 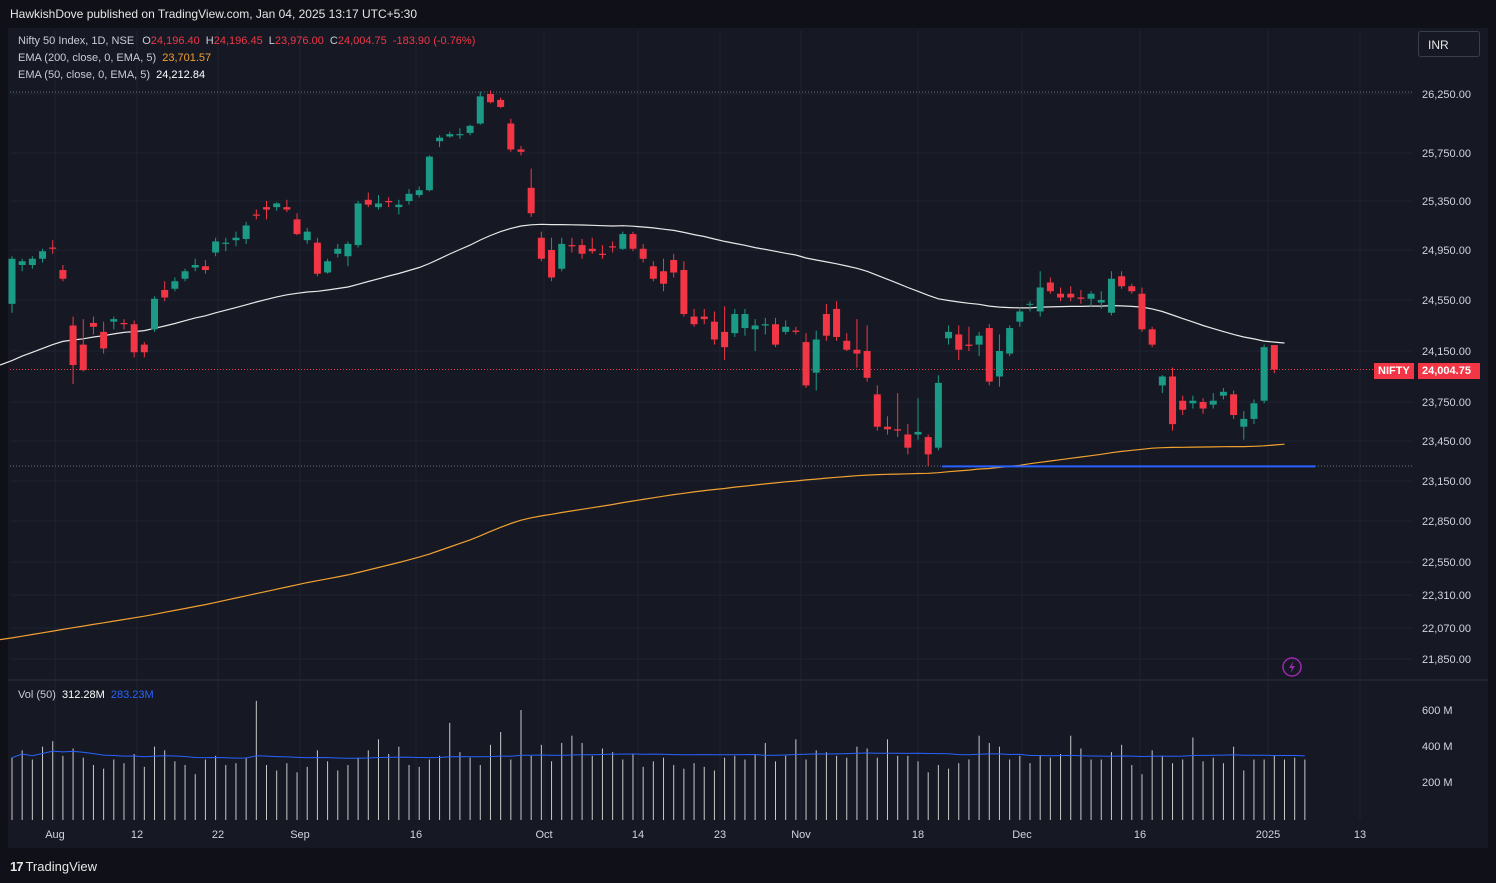 What do you see at coordinates (137, 835) in the screenshot?
I see `time-axis-label: 12` at bounding box center [137, 835].